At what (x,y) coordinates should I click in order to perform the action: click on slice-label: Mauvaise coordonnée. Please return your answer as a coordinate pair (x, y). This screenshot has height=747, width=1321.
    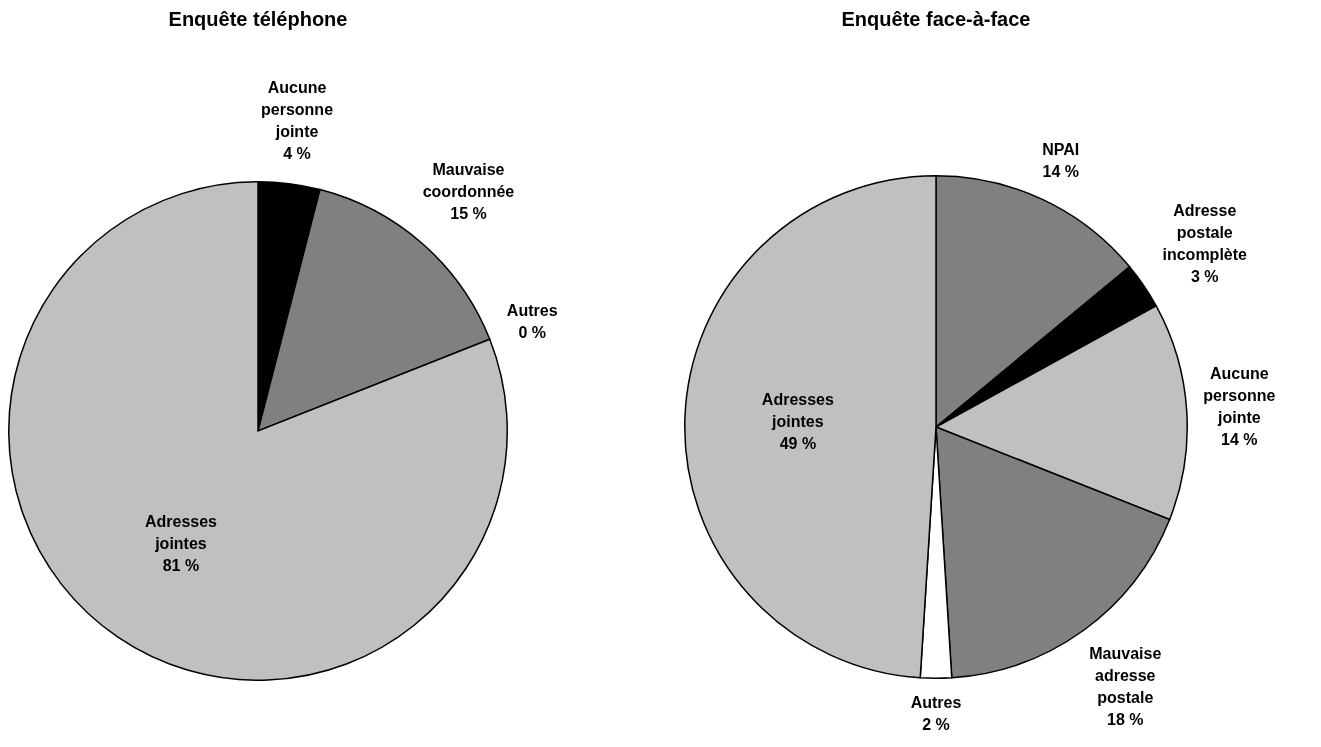
    Looking at the image, I should click on (468, 180).